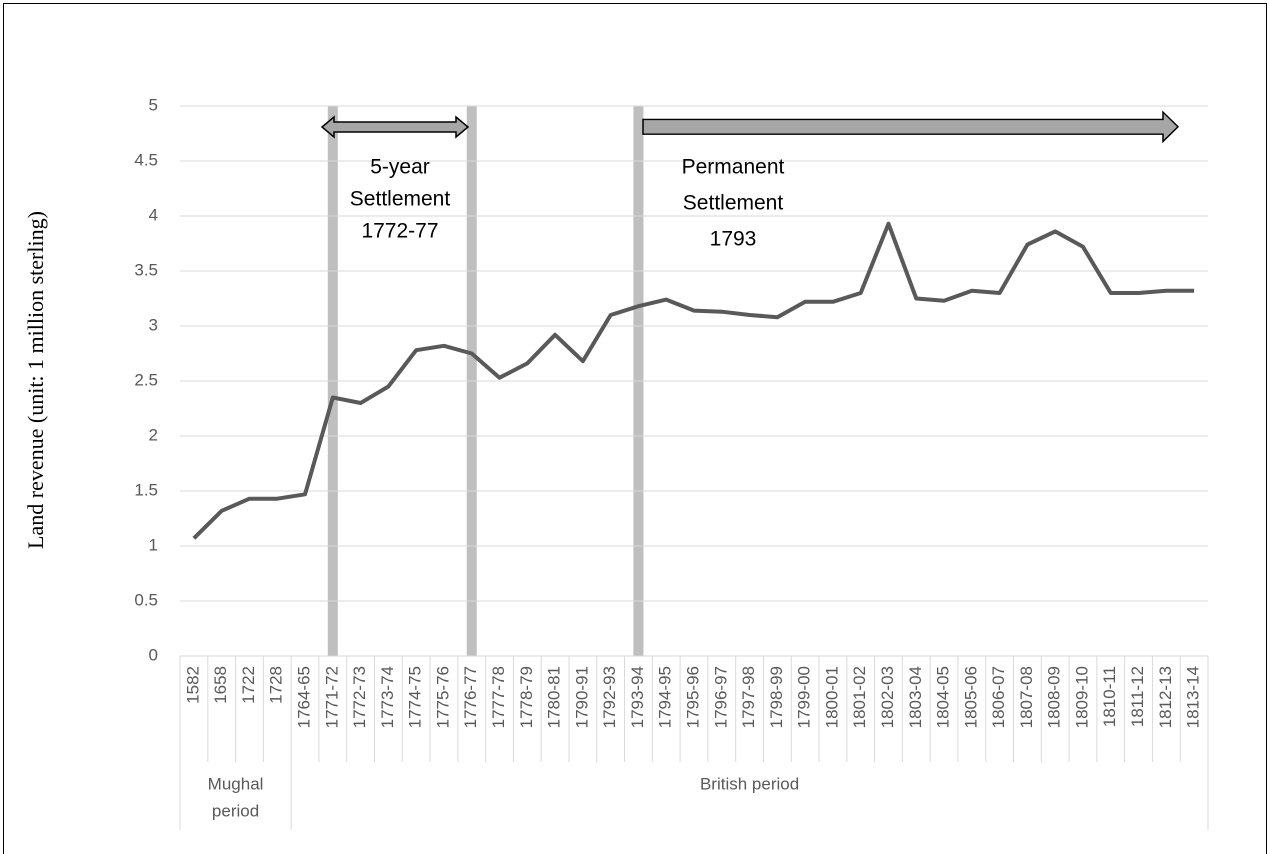 The image size is (1270, 854). Describe the element at coordinates (153, 544) in the screenshot. I see `y-tick-label: 1` at that location.